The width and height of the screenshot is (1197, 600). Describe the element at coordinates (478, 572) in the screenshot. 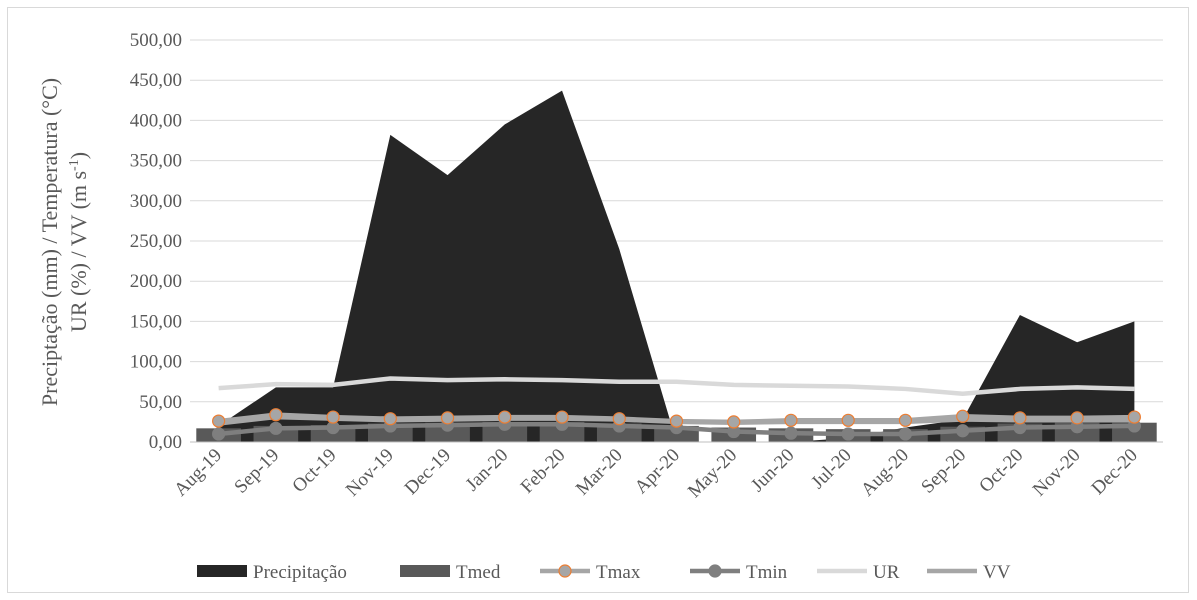

I see `legend-label: Tmed` at that location.